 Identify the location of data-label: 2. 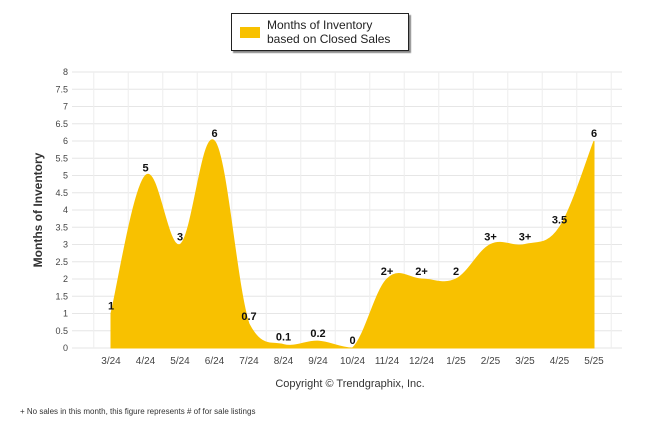
(456, 272).